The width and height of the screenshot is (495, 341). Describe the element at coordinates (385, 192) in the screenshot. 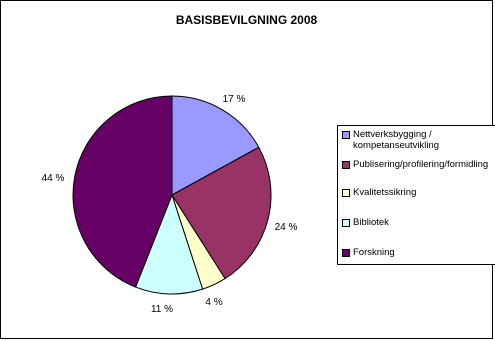

I see `legend-label-3: Kvalitetssikring` at that location.